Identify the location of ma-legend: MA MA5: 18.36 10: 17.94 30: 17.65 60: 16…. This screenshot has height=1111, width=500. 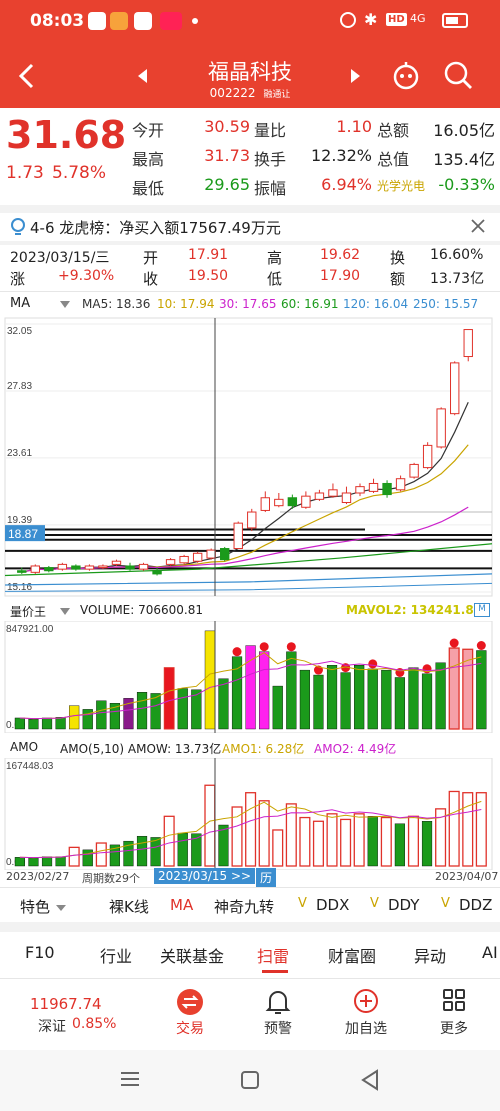
(250, 304).